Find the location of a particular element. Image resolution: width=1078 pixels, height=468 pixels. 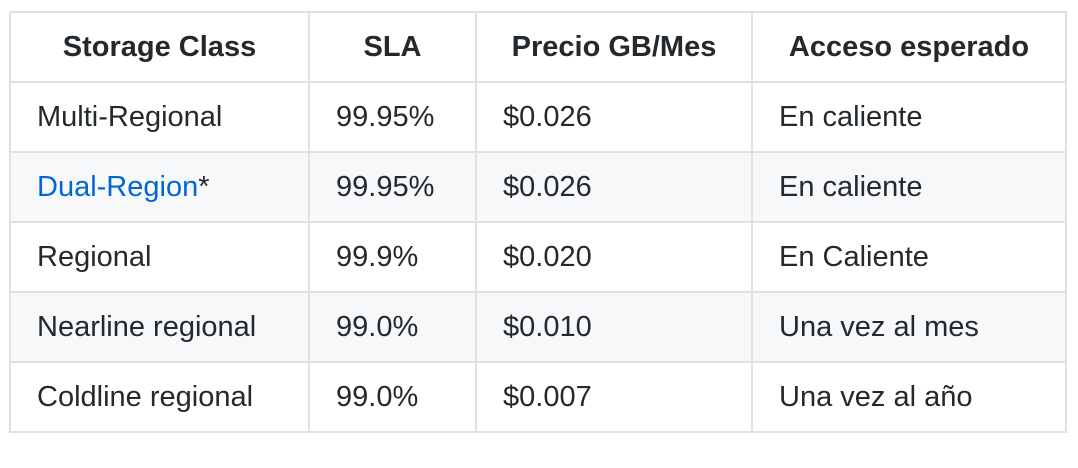

cell-storage-class: Multi-Regional is located at coordinates (159, 117).